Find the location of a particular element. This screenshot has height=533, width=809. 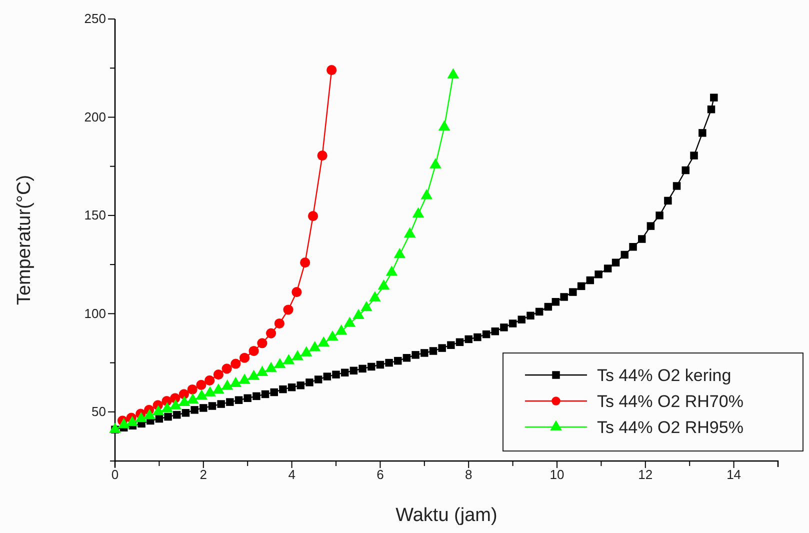

x-tick-label: 0 is located at coordinates (115, 474).